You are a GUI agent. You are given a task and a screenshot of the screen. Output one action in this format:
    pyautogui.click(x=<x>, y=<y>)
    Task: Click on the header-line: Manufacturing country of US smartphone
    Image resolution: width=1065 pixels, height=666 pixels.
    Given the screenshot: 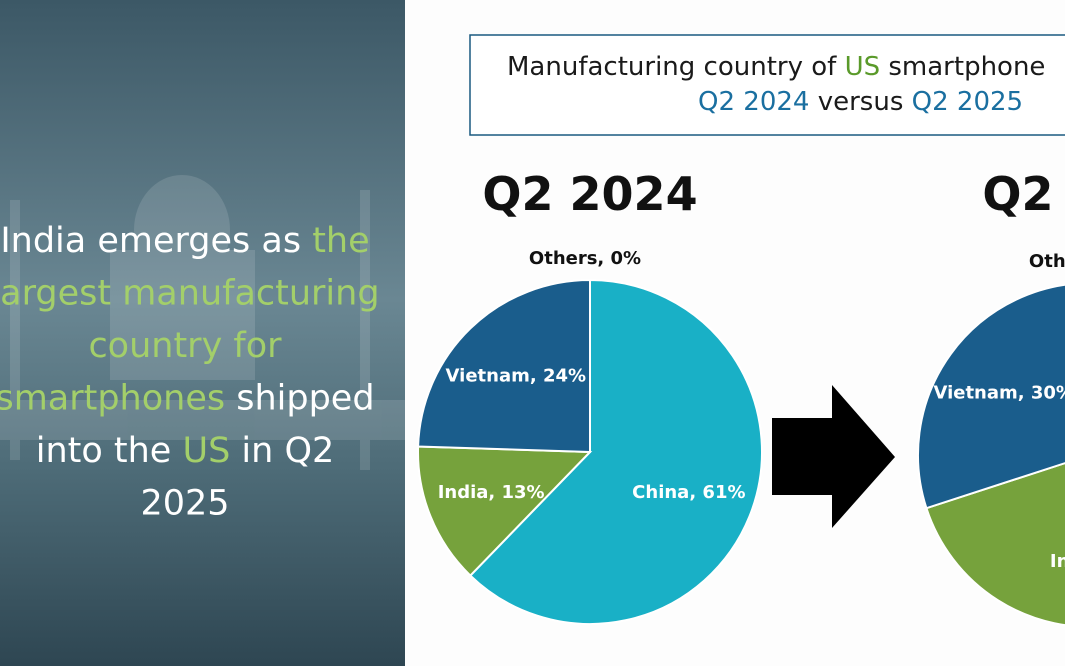 What is the action you would take?
    pyautogui.click(x=776, y=67)
    